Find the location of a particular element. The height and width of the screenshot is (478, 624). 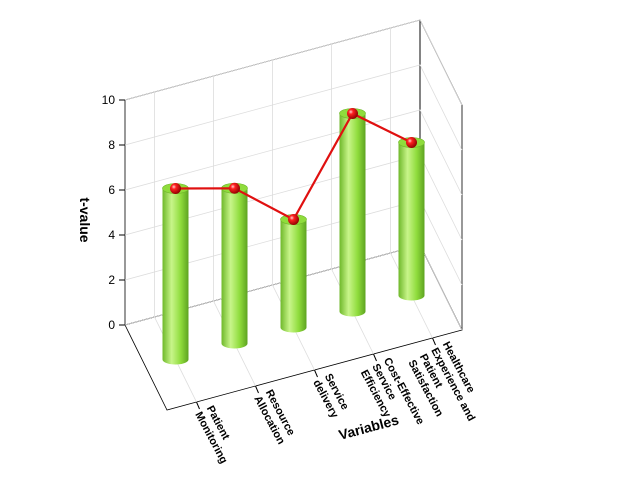

y-tick-label: 6 is located at coordinates (111, 190).